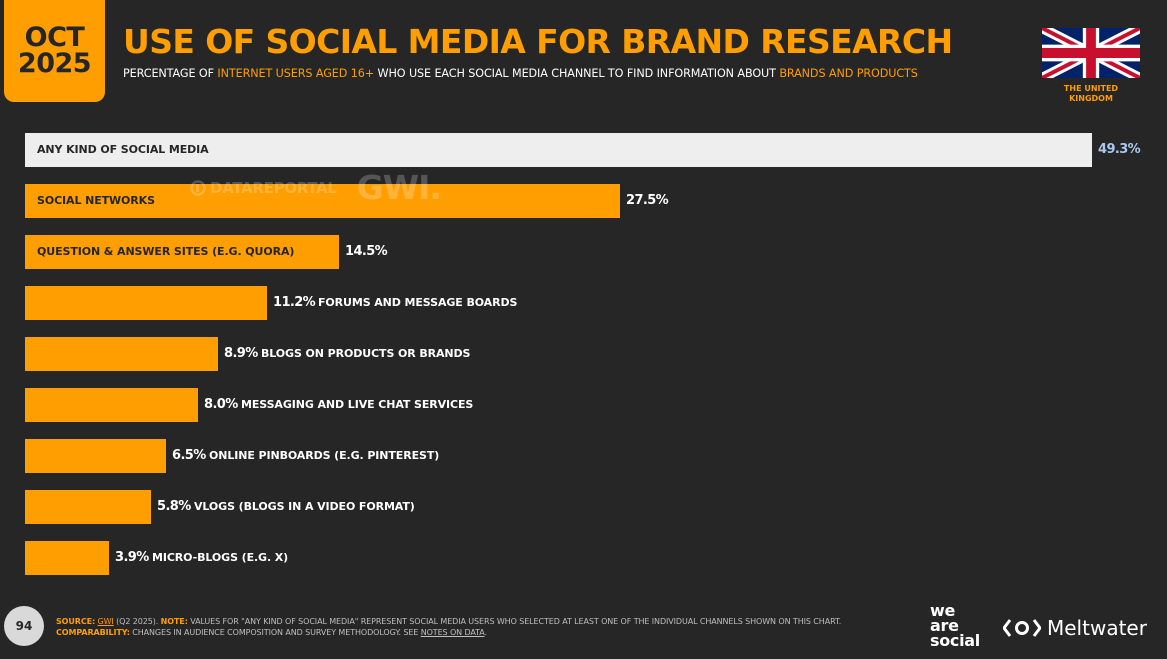 The width and height of the screenshot is (1167, 659). Describe the element at coordinates (132, 557) in the screenshot. I see `value-label: 3.9%` at that location.